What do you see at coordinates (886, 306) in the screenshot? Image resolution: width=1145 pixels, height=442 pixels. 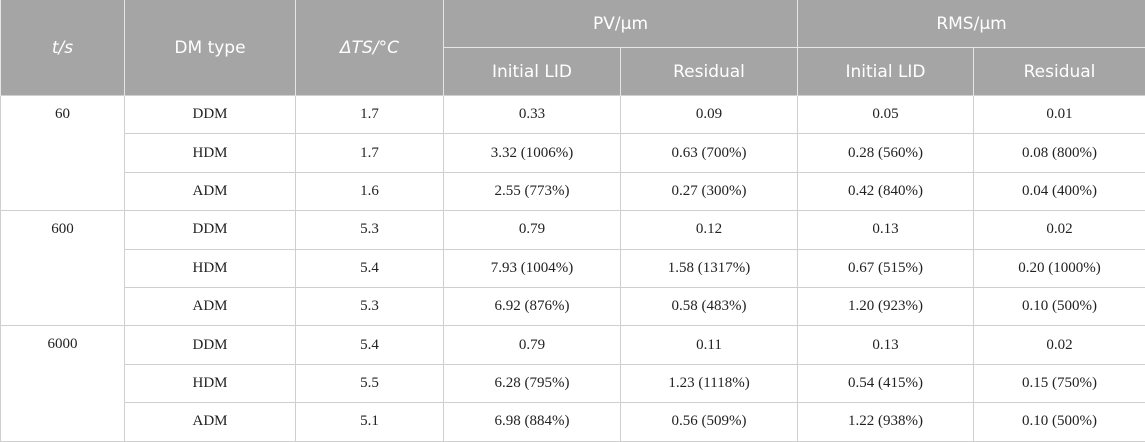 I see `table-cell: 1.20 (923%)` at bounding box center [886, 306].